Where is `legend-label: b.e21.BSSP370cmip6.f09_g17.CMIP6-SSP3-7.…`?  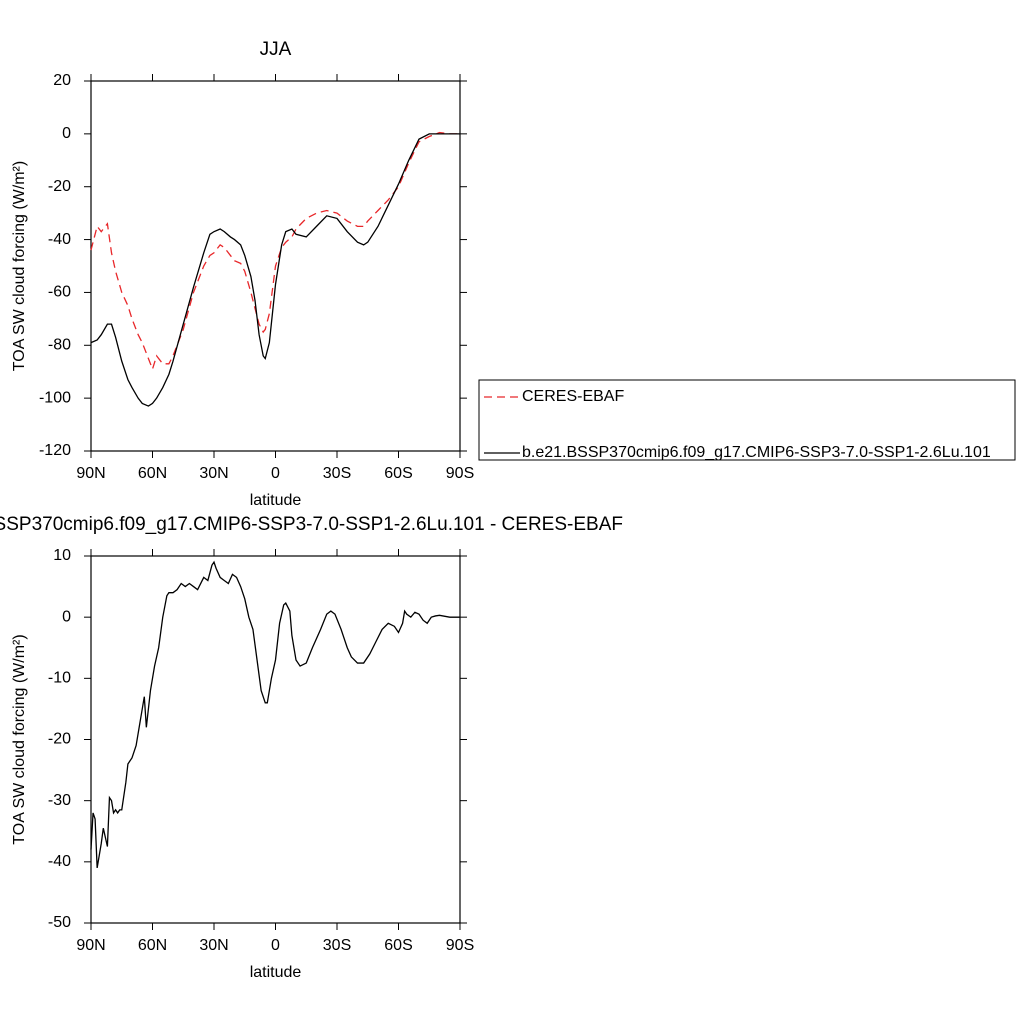 legend-label: b.e21.BSSP370cmip6.f09_g17.CMIP6-SSP3-7.… is located at coordinates (756, 452).